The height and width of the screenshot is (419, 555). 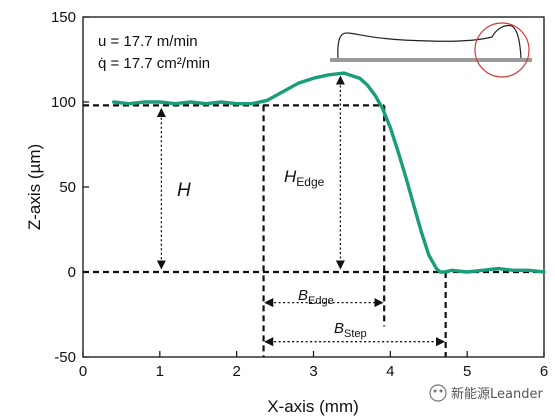 I want to click on label-b-step: BStep, so click(x=350, y=330).